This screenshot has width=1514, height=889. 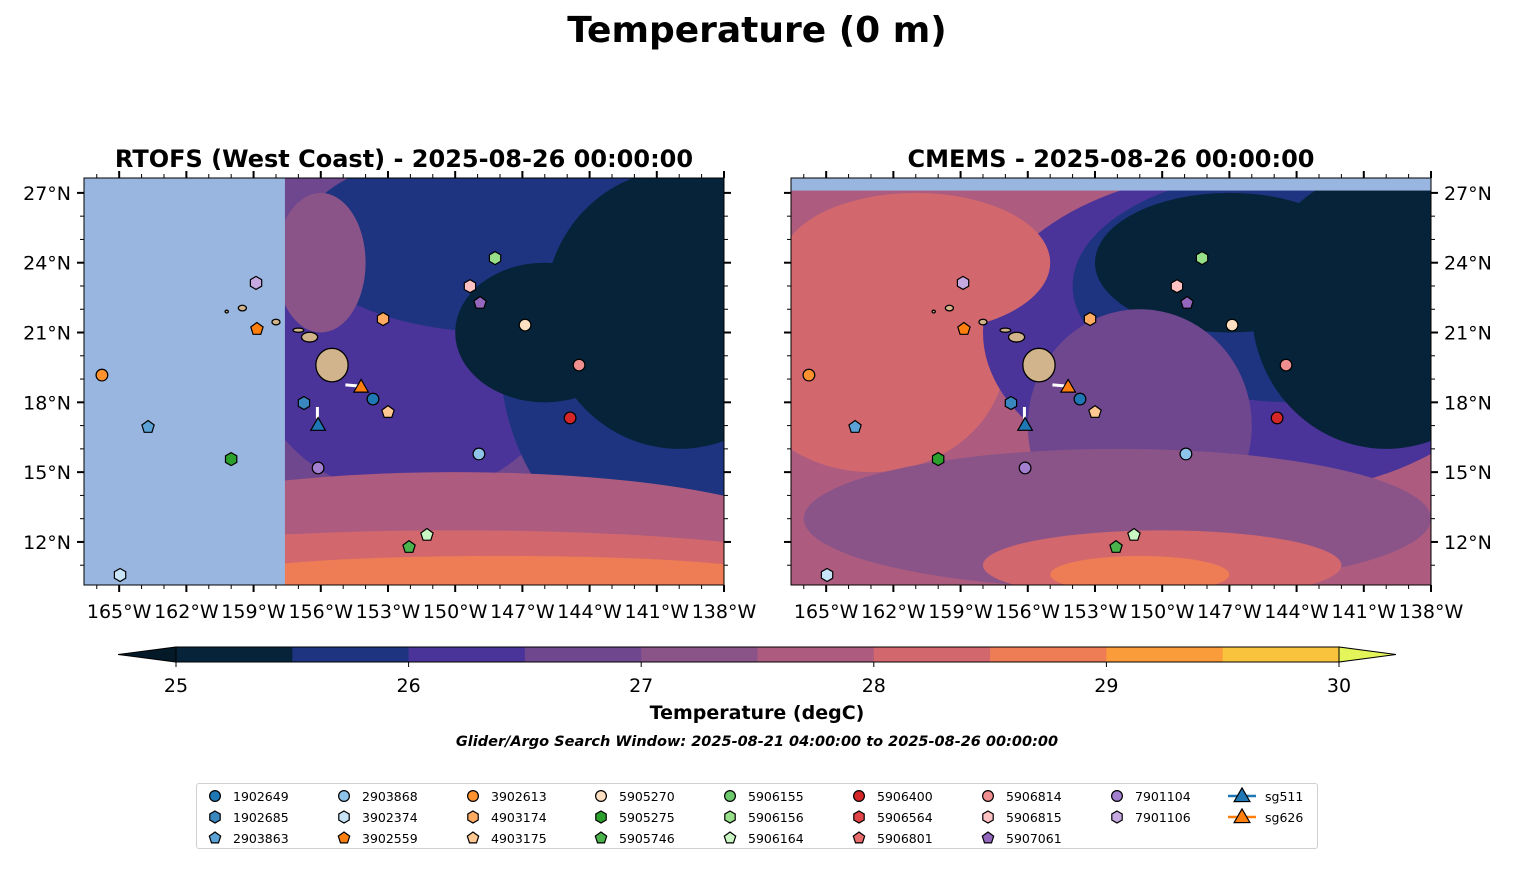 I want to click on legend-label: 5905275, so click(x=647, y=817).